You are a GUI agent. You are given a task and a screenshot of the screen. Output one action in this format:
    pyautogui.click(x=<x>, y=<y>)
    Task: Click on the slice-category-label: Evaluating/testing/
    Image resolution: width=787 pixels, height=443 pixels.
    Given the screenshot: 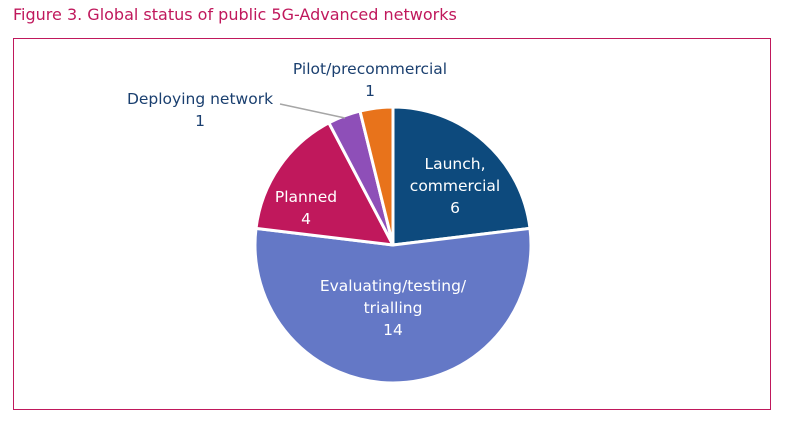 What is the action you would take?
    pyautogui.click(x=393, y=286)
    